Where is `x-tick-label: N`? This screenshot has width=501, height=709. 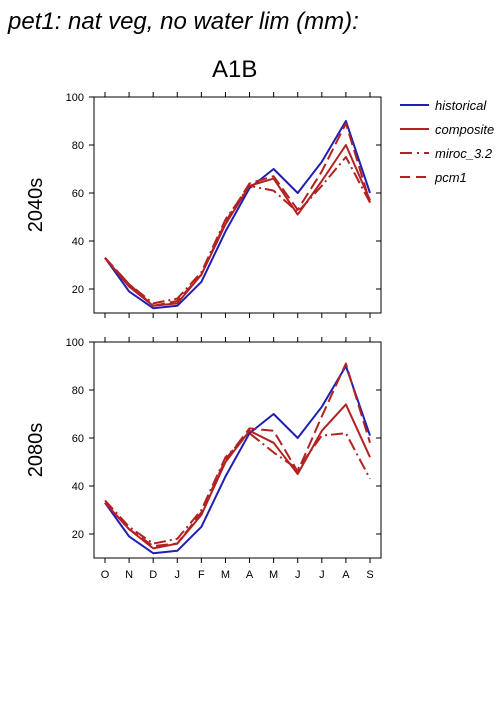 x-tick-label: N is located at coordinates (129, 575).